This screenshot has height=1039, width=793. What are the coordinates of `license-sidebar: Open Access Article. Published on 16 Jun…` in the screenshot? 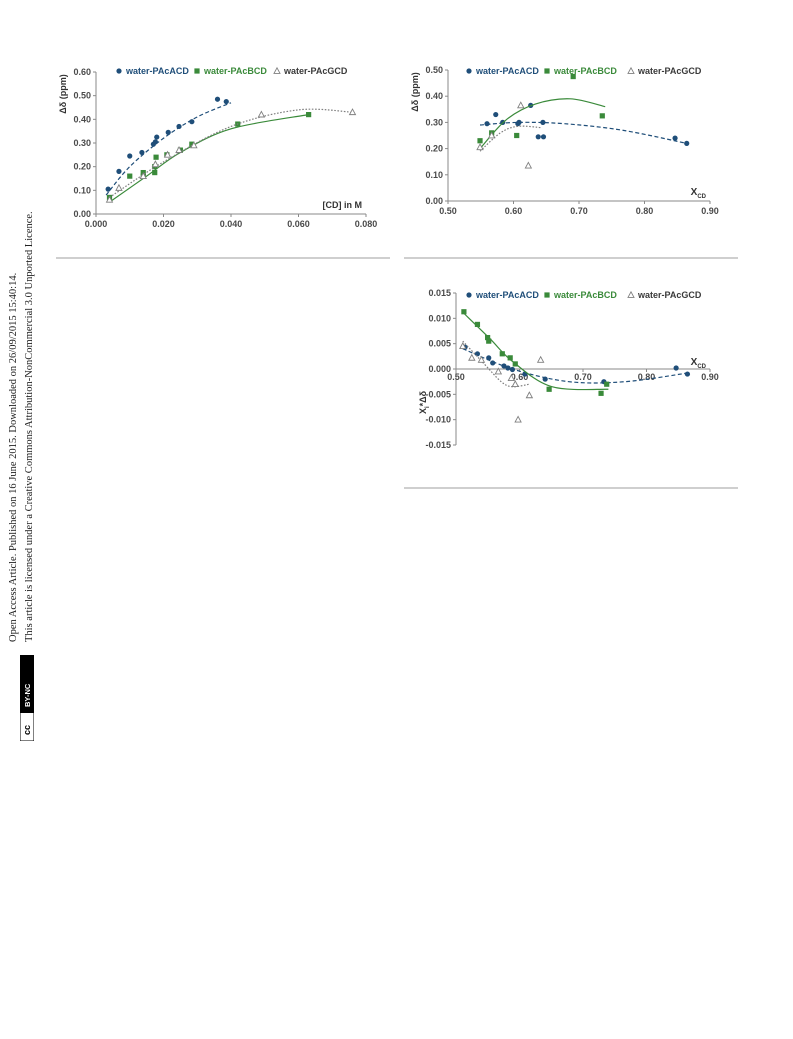 It's located at (20, 350).